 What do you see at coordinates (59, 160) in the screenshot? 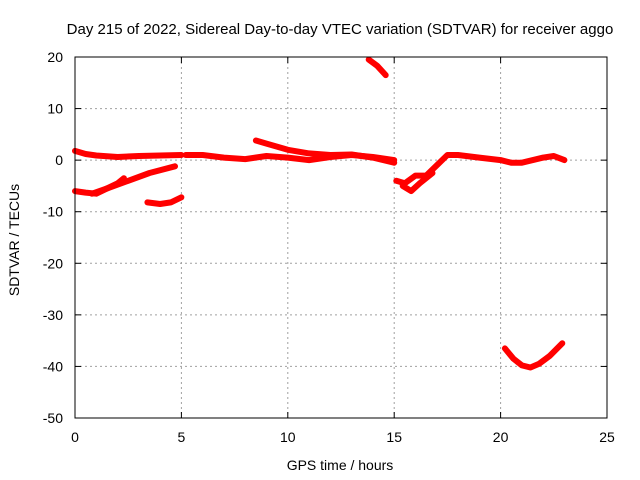
I see `y-tick-label: 0` at bounding box center [59, 160].